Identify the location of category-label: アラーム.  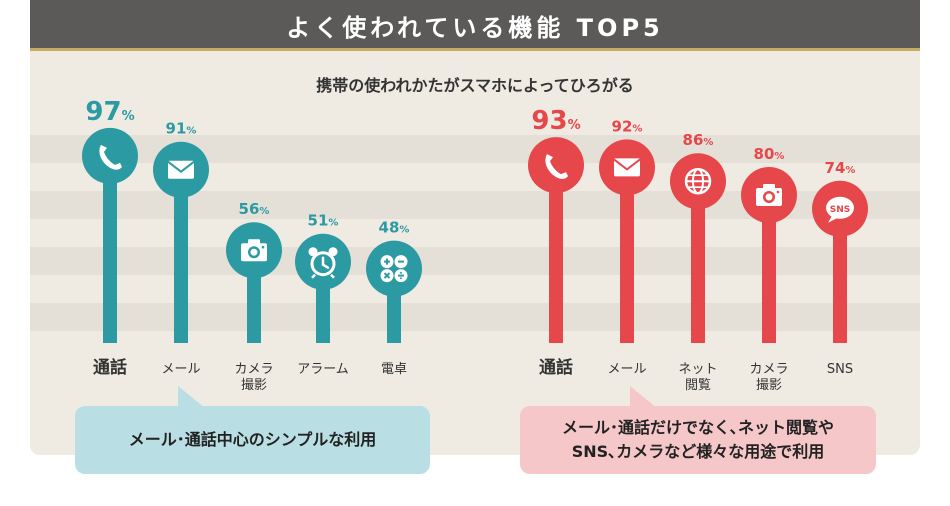
(323, 369).